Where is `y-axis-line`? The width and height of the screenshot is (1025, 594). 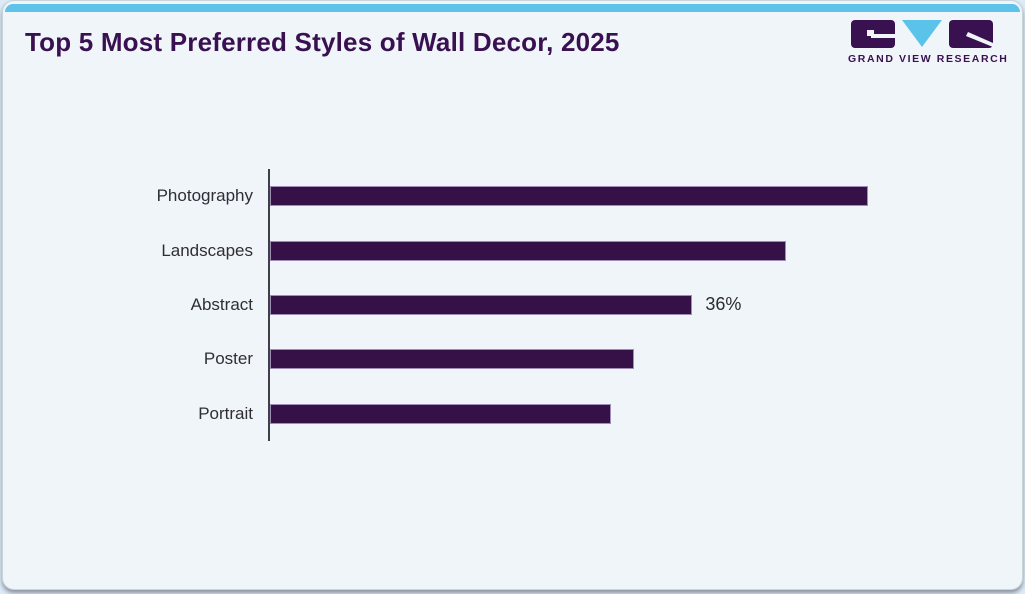
y-axis-line is located at coordinates (269, 305).